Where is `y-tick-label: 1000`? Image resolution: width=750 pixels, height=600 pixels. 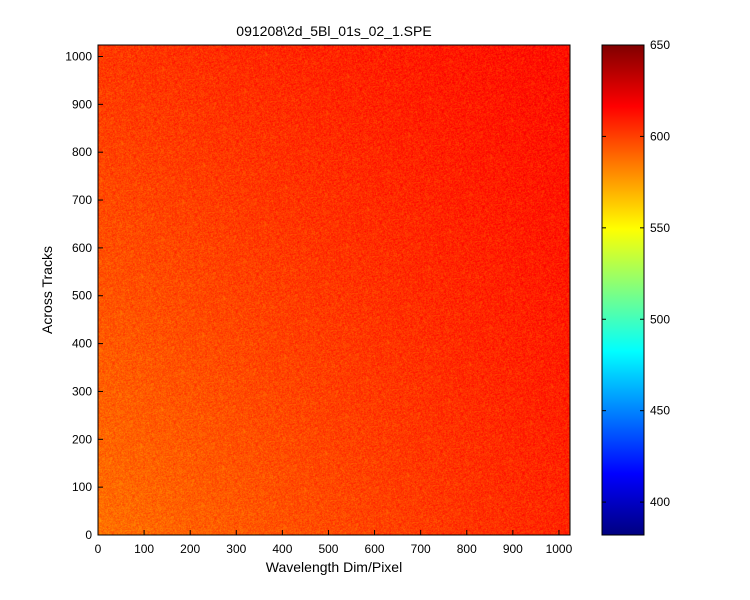
y-tick-label: 1000 is located at coordinates (78, 56).